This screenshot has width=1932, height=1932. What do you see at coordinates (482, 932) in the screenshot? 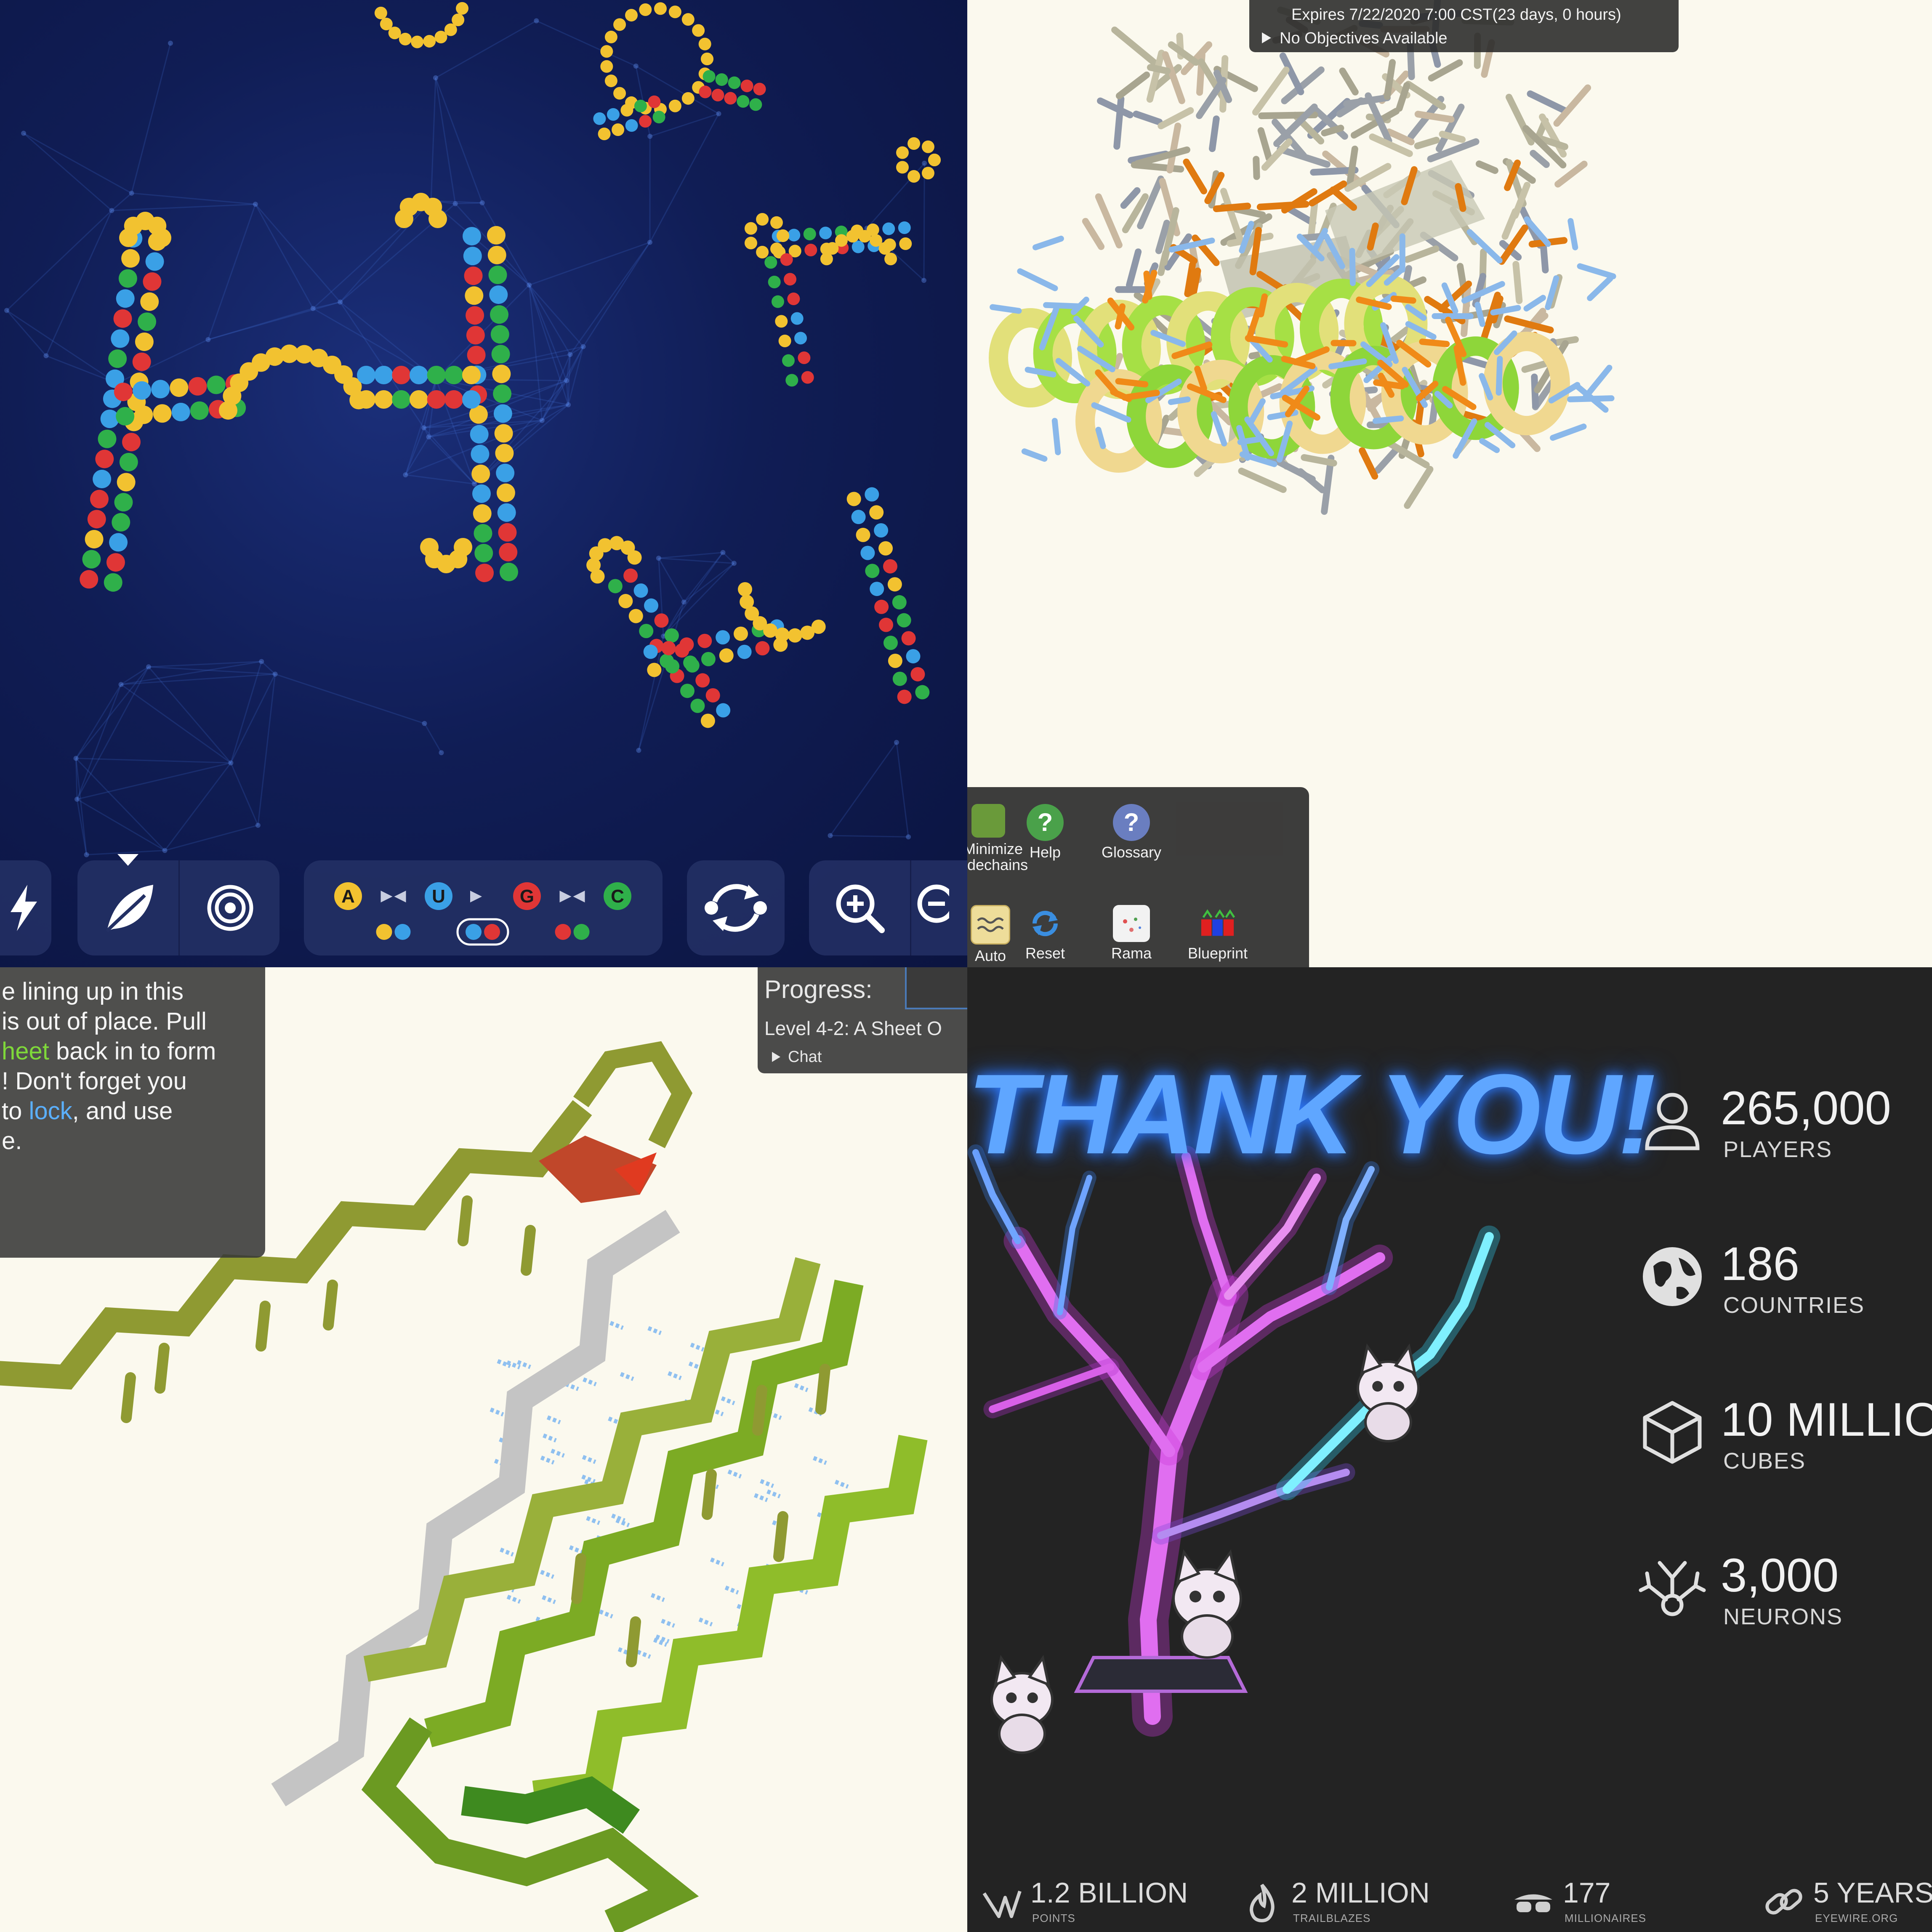
I see `selected-pair-outline` at bounding box center [482, 932].